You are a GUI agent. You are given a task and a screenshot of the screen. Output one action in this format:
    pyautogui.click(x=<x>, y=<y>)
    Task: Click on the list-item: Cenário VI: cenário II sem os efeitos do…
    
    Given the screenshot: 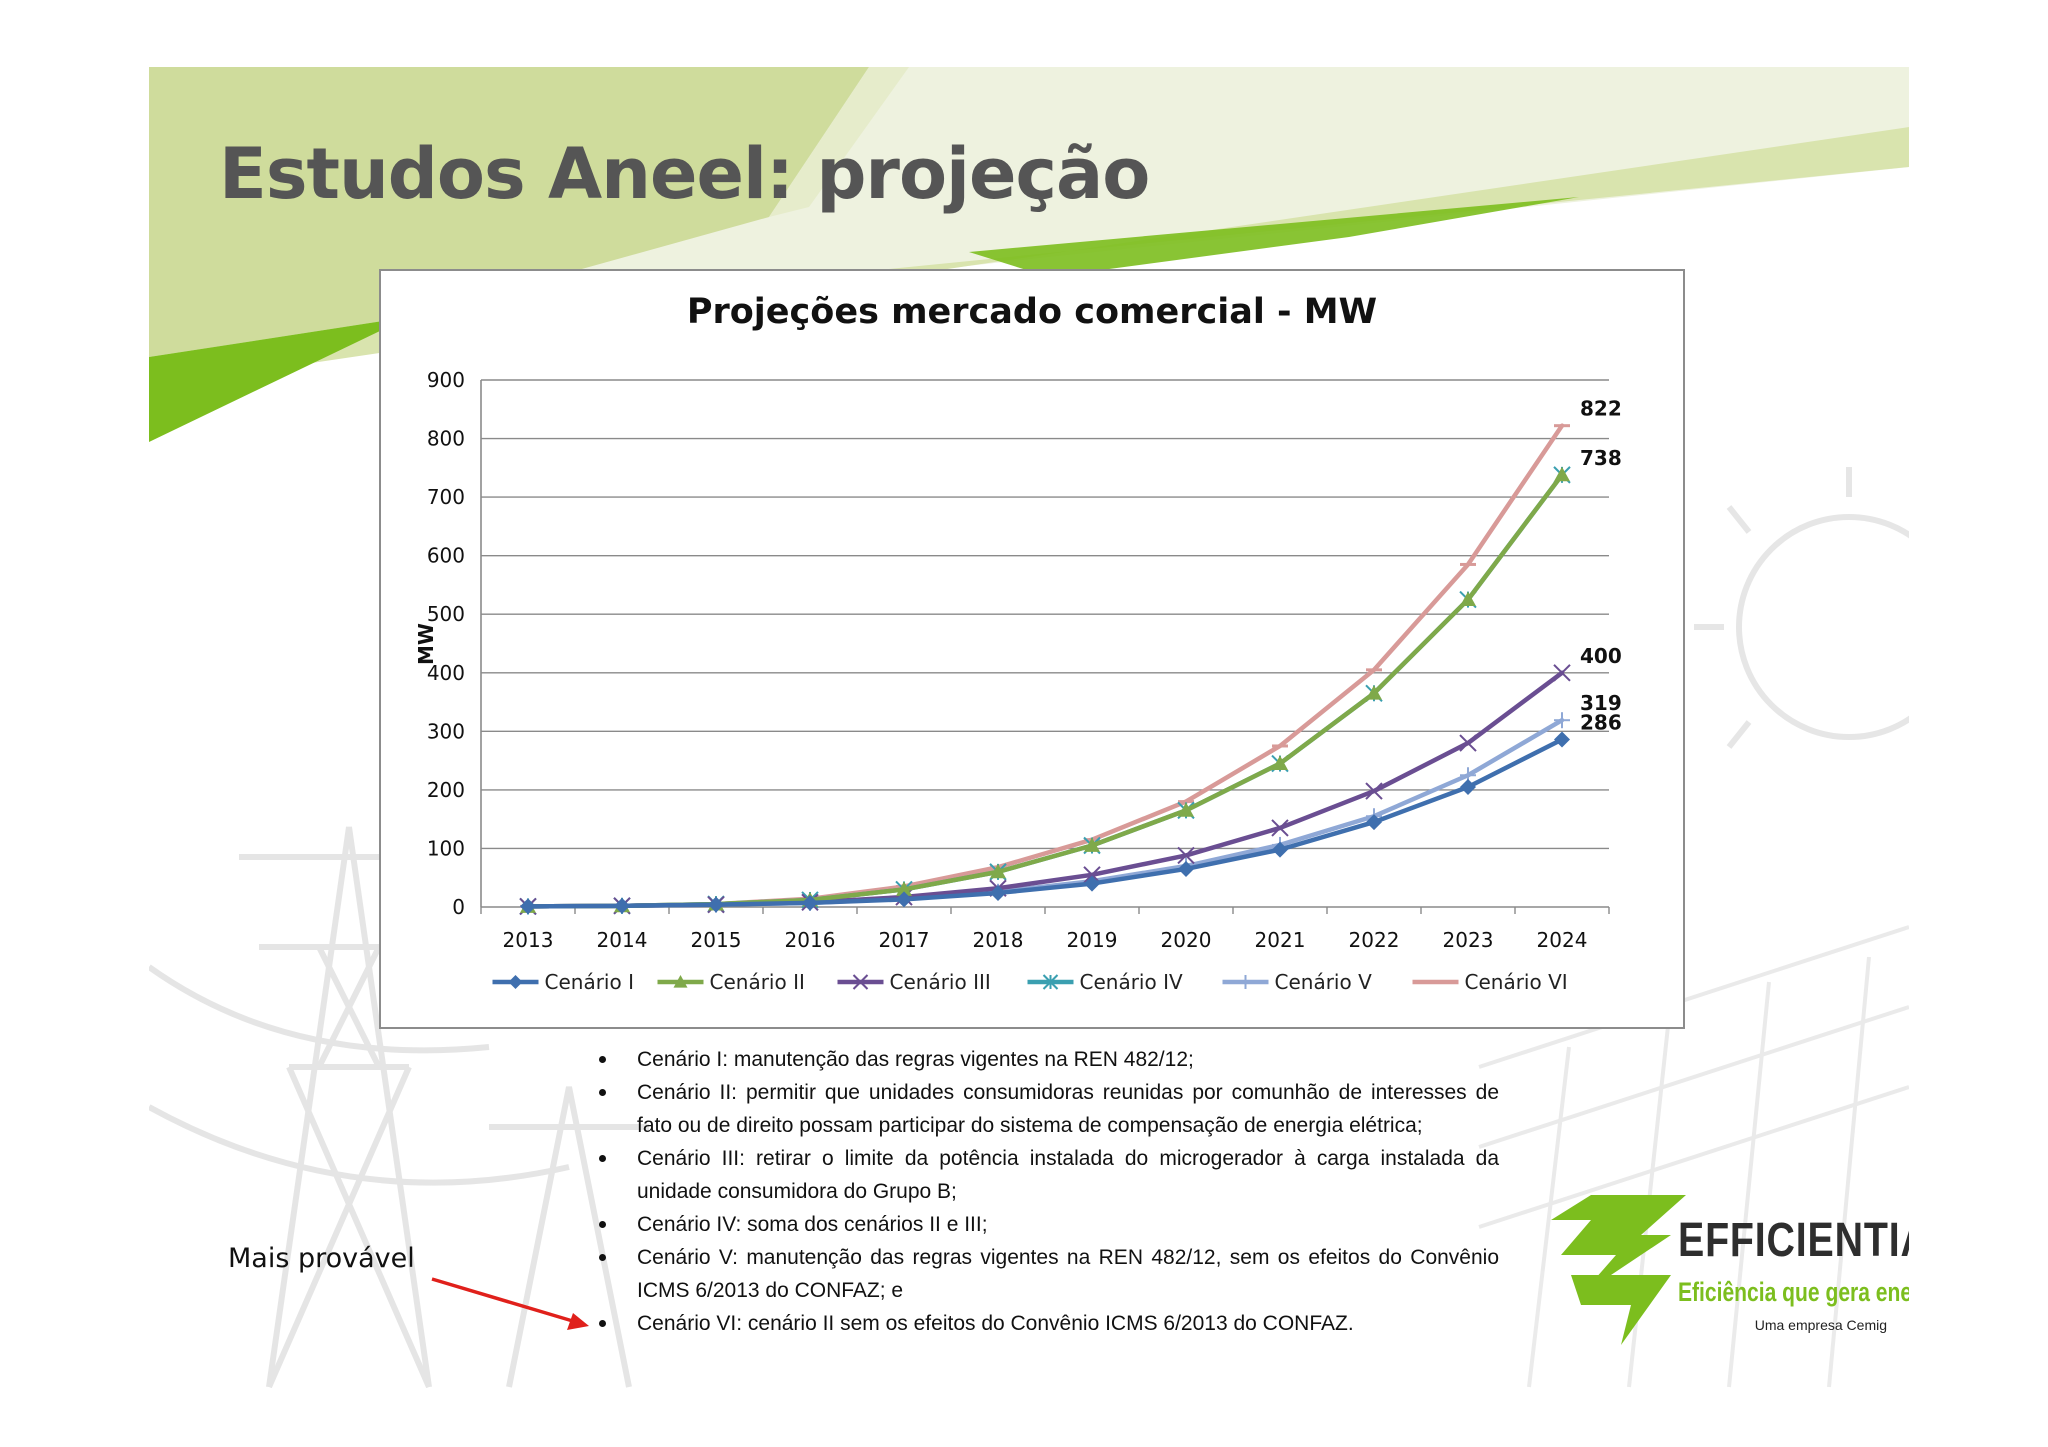 What is the action you would take?
    pyautogui.click(x=1049, y=1323)
    